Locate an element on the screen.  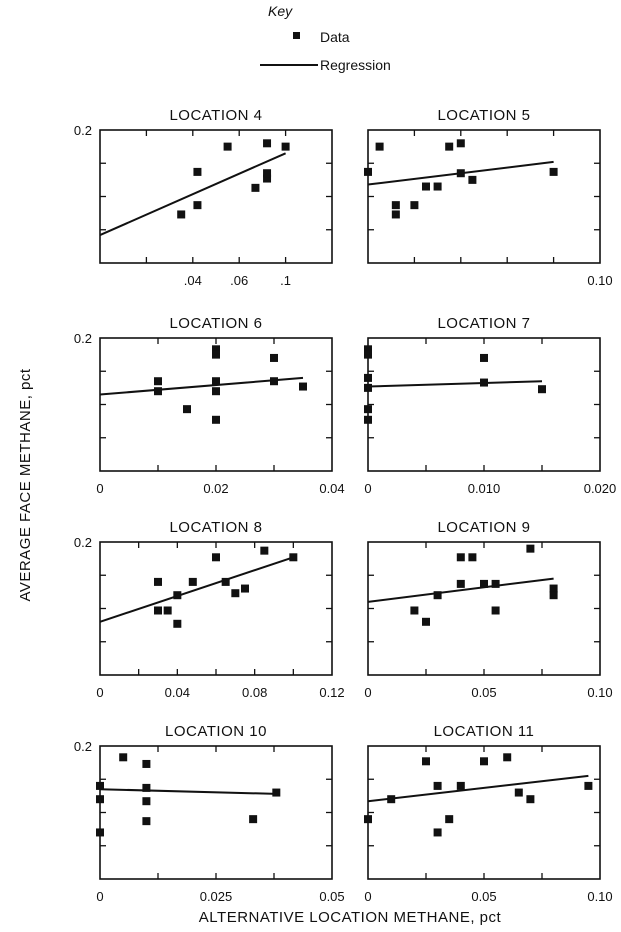
panel-title: LOCATION 9 is located at coordinates (483, 527).